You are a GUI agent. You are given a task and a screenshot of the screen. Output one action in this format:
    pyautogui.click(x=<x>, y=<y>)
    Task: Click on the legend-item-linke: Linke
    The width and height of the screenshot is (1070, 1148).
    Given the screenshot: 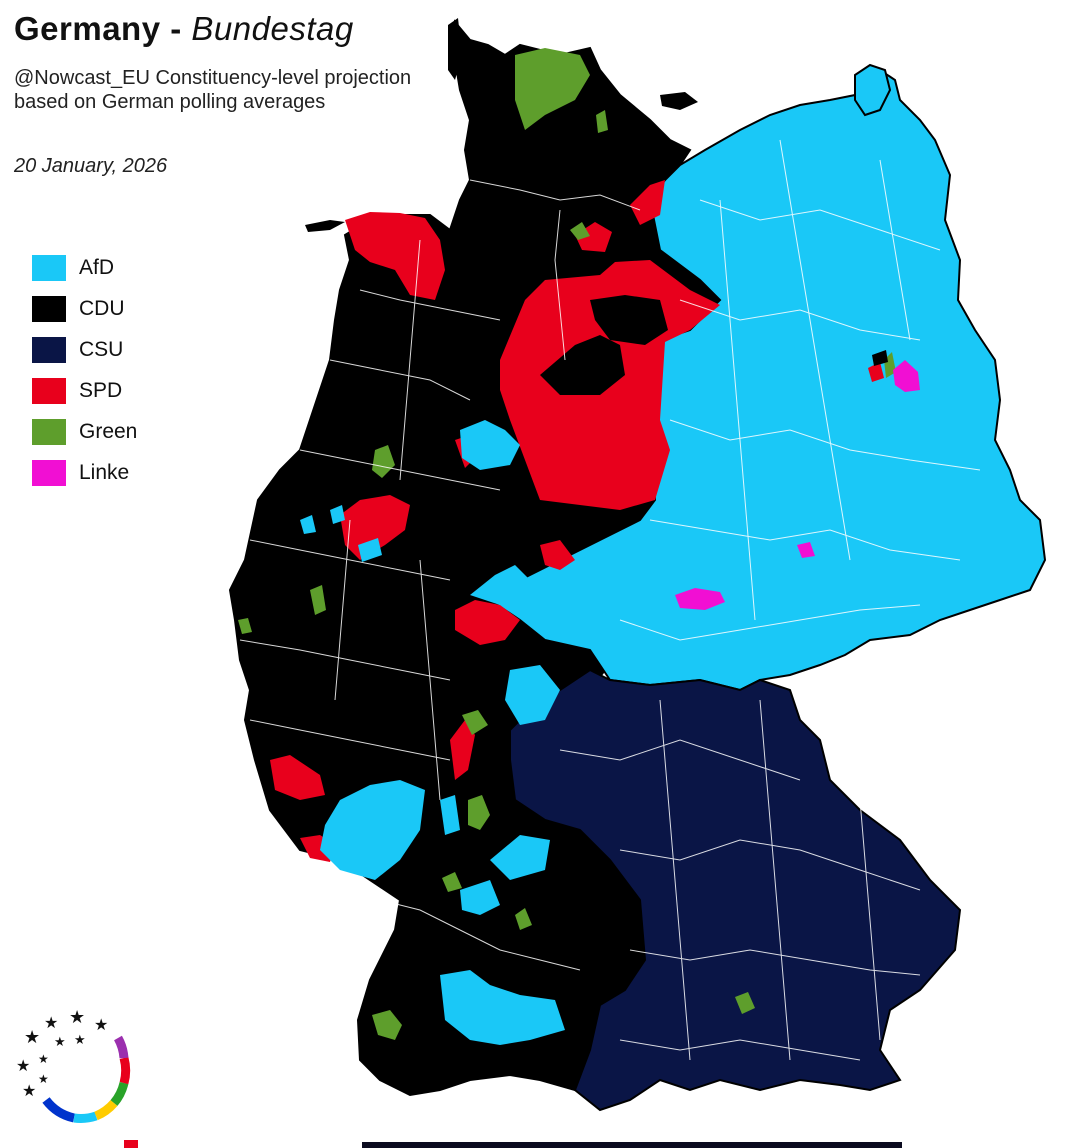 What is the action you would take?
    pyautogui.click(x=84, y=472)
    